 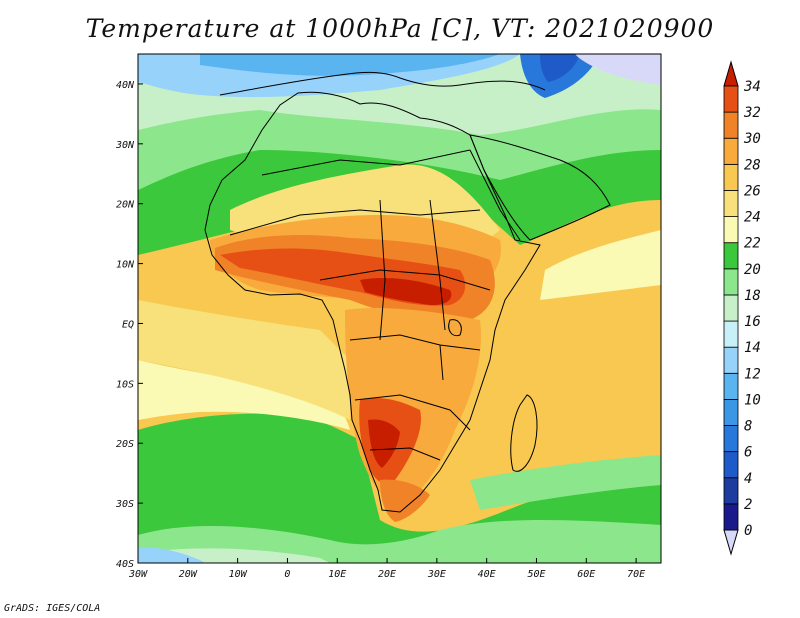 I want to click on credit-text: GrADS: IGES/COLA, so click(x=52, y=608).